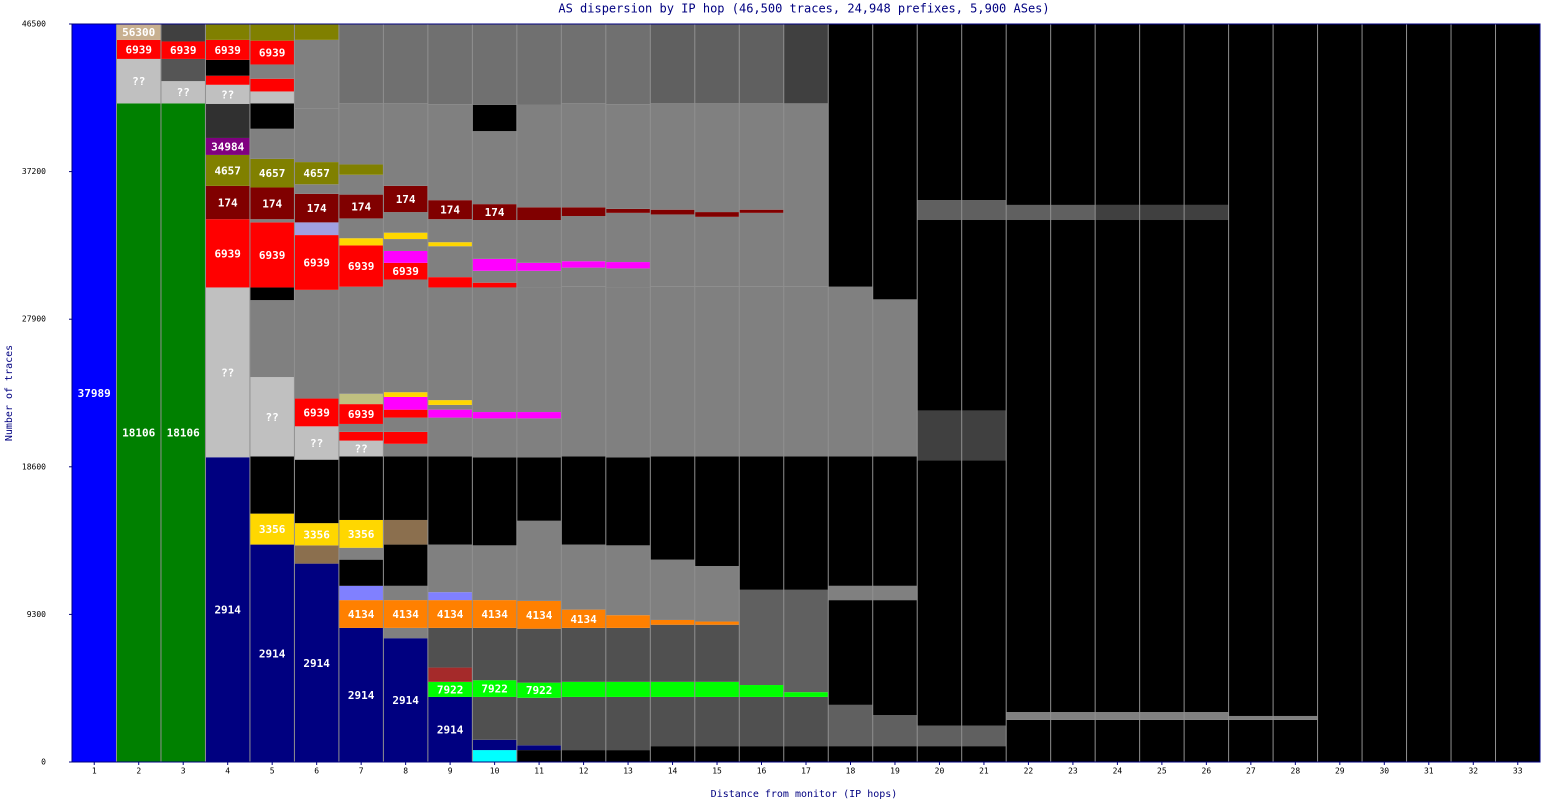  I want to click on x-tick-label: 17, so click(806, 771).